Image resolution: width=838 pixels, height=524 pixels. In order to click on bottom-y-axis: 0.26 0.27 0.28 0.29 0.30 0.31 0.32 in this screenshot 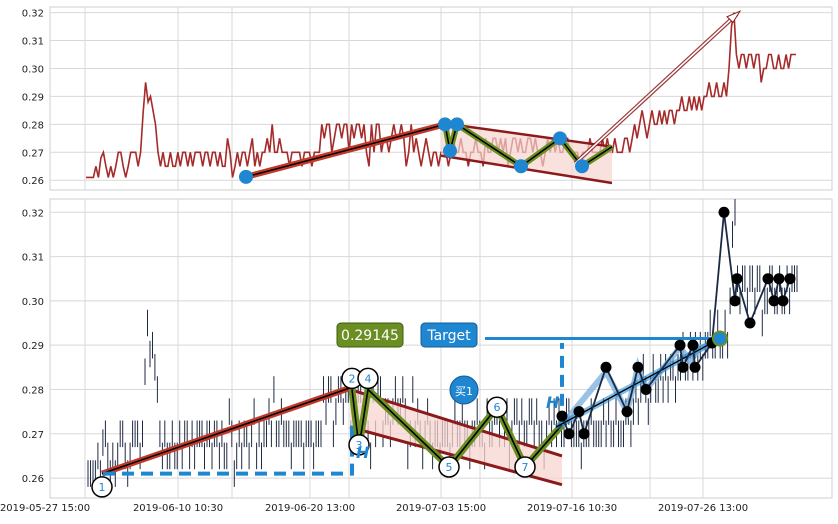, I will do `click(33, 346)`.